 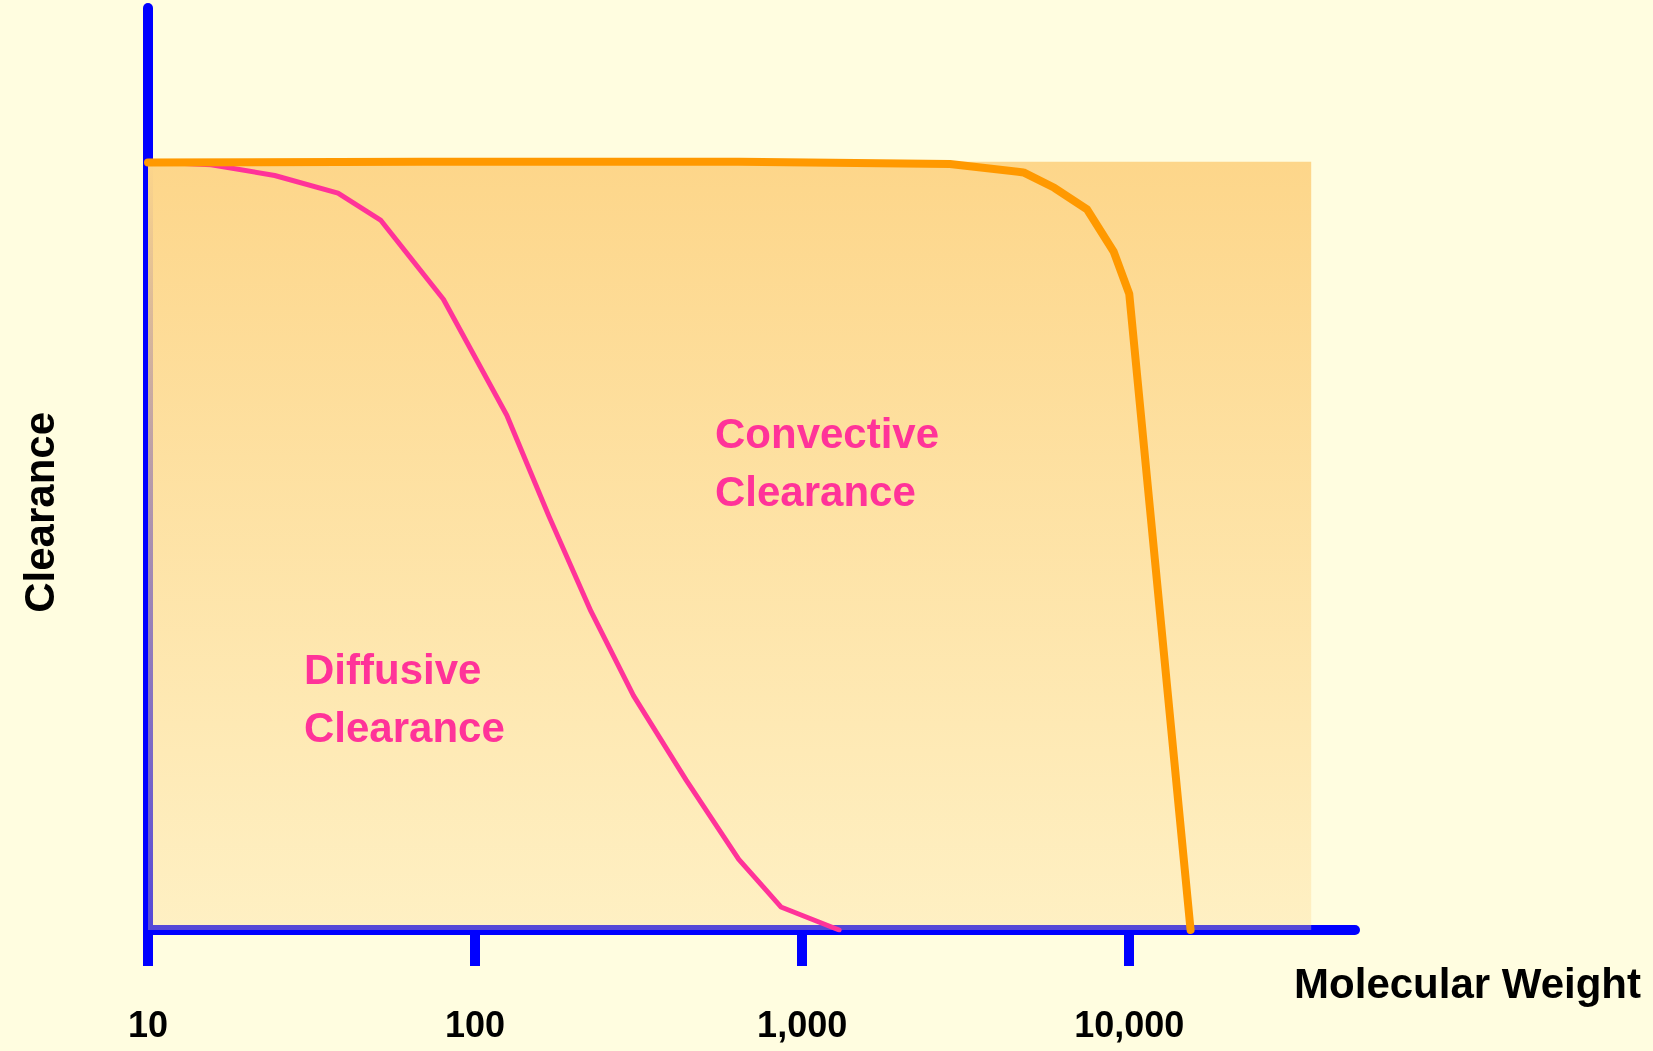 What do you see at coordinates (404, 698) in the screenshot?
I see `annotation: Diffusive Clearance` at bounding box center [404, 698].